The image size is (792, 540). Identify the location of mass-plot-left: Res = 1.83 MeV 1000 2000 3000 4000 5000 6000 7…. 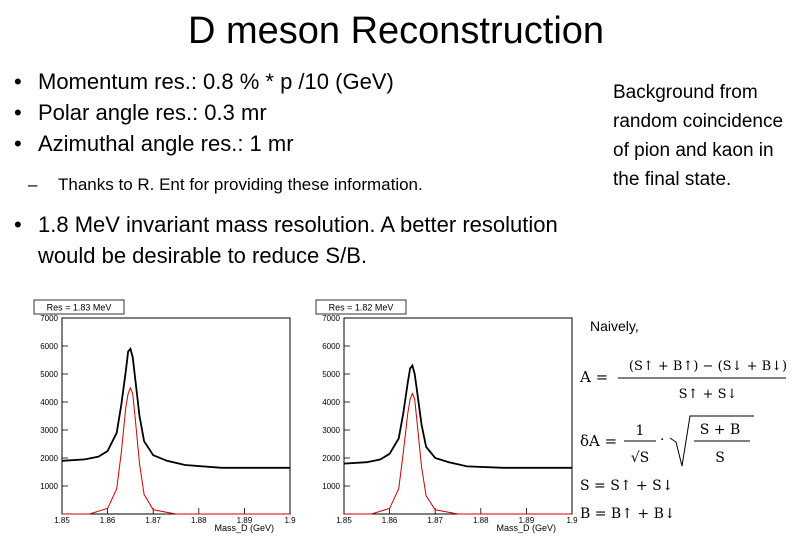
(162, 416).